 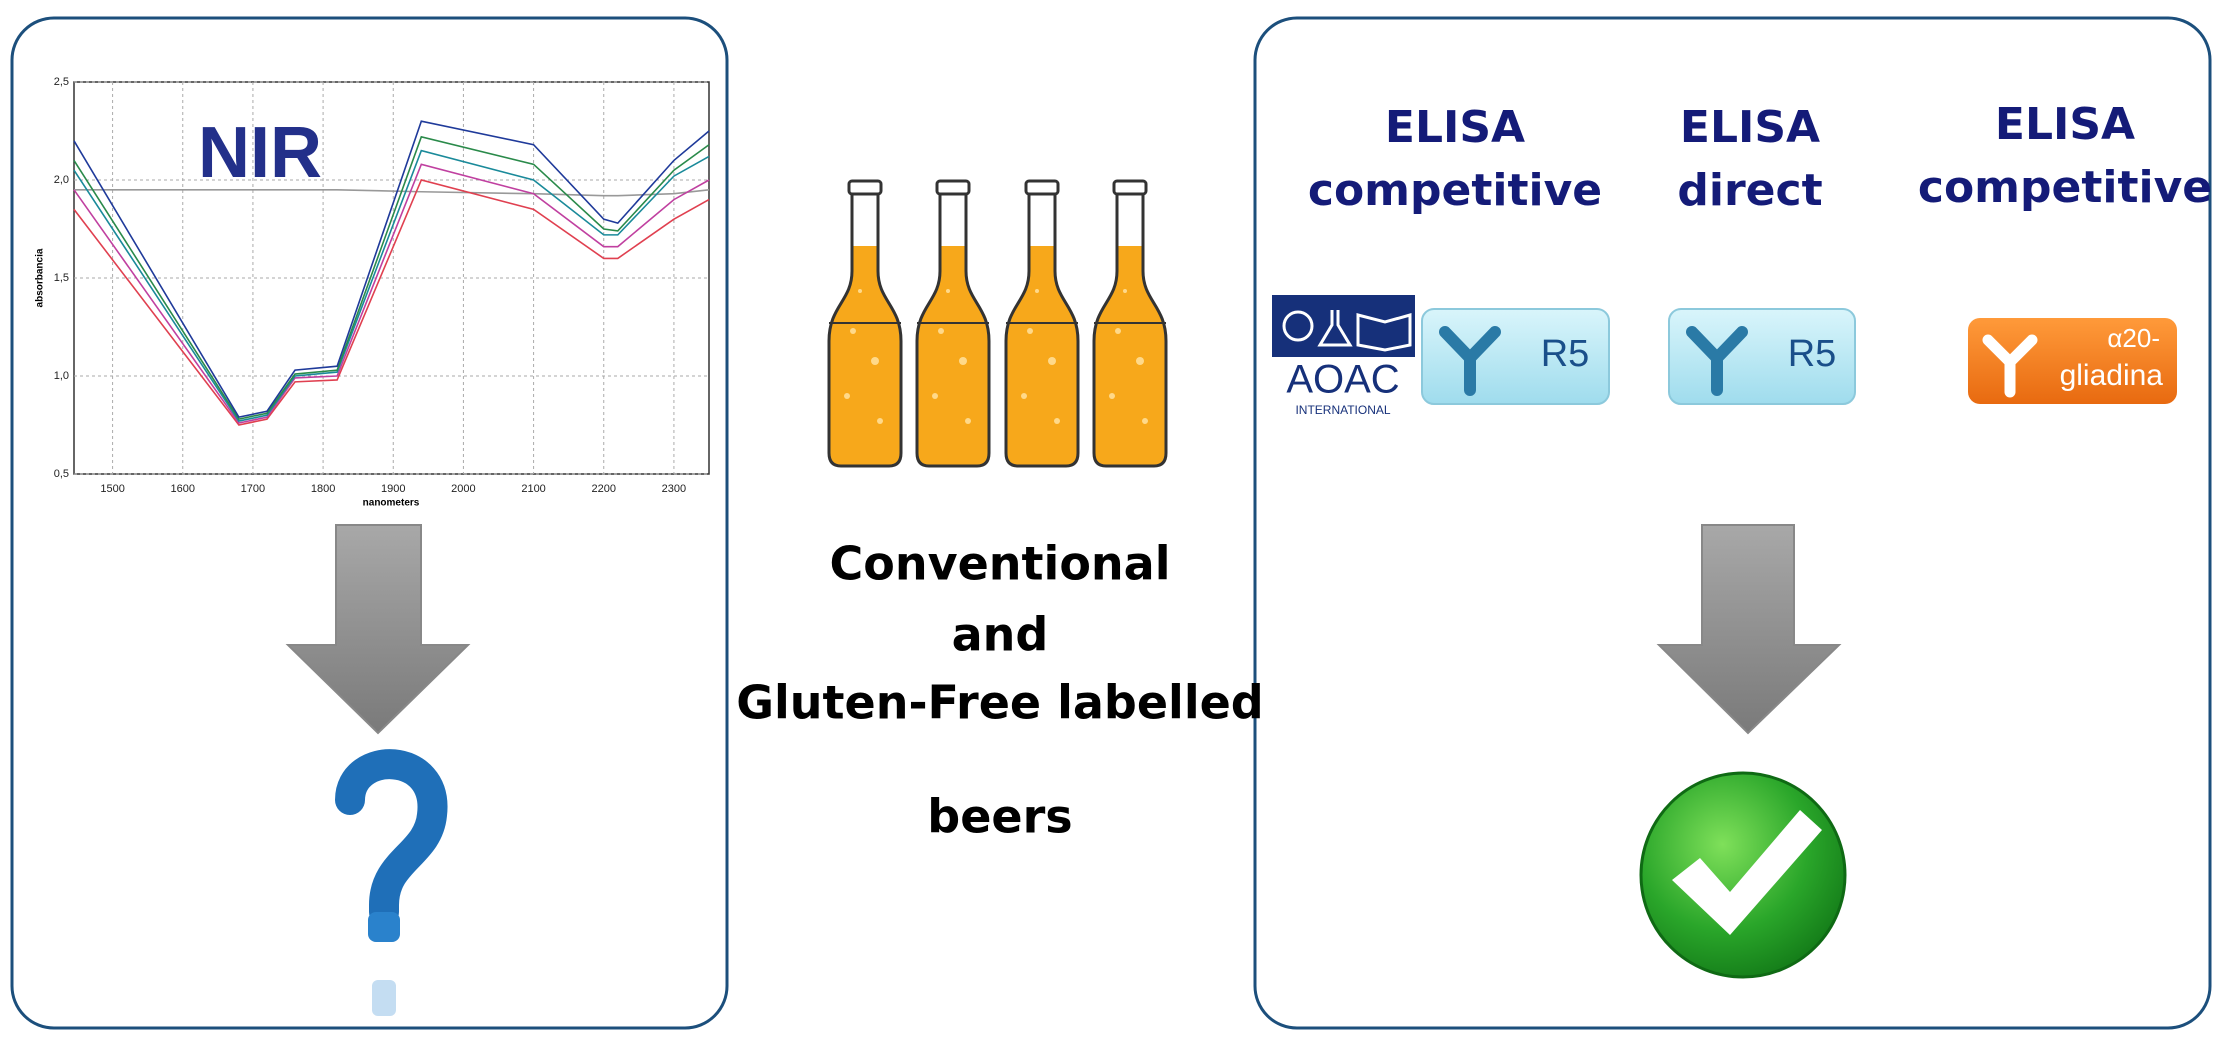 What do you see at coordinates (253, 489) in the screenshot?
I see `x-tick-label: 1700` at bounding box center [253, 489].